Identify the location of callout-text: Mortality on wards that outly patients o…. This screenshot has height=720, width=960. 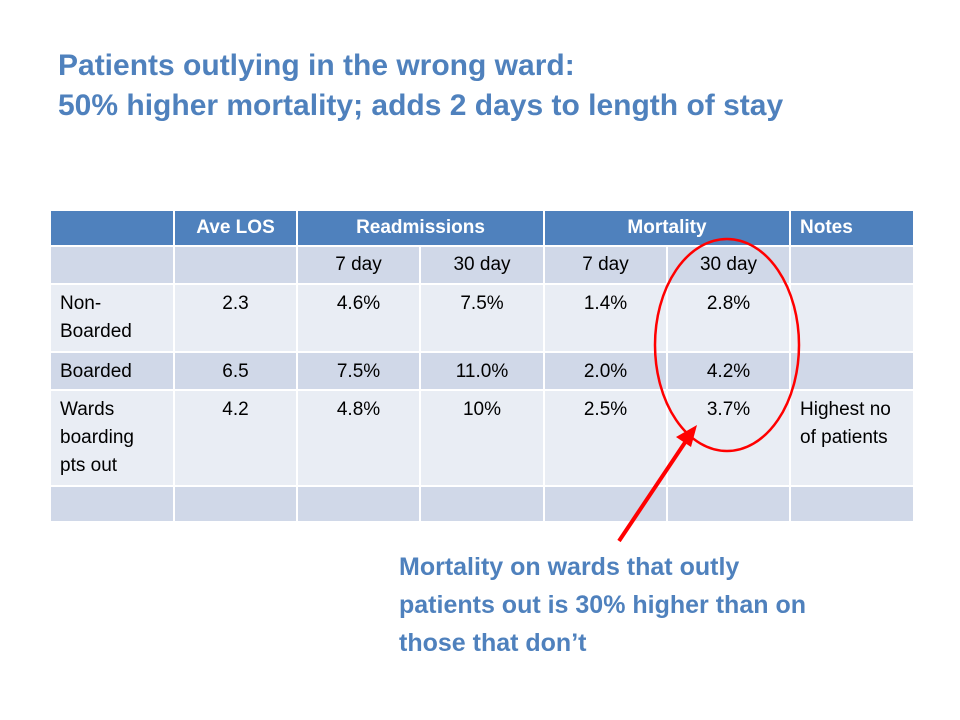
(649, 605).